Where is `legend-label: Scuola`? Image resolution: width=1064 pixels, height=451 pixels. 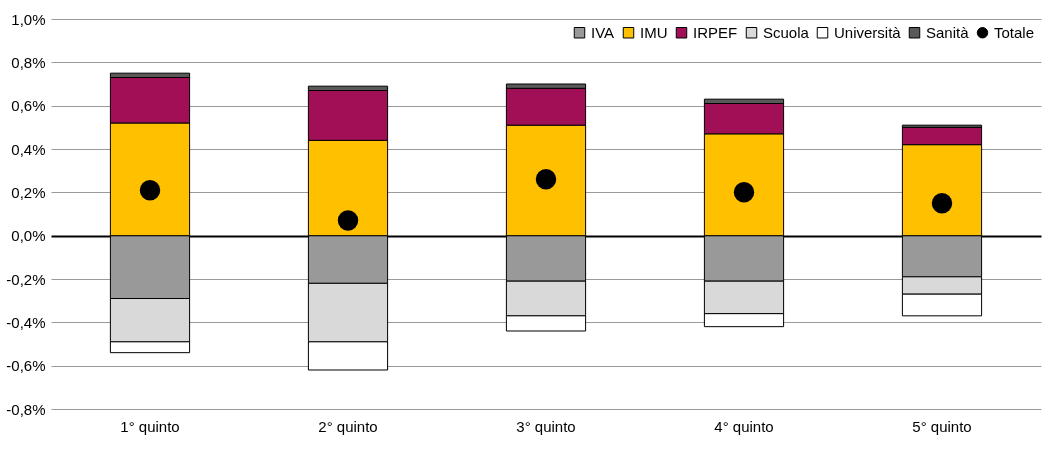 legend-label: Scuola is located at coordinates (786, 32).